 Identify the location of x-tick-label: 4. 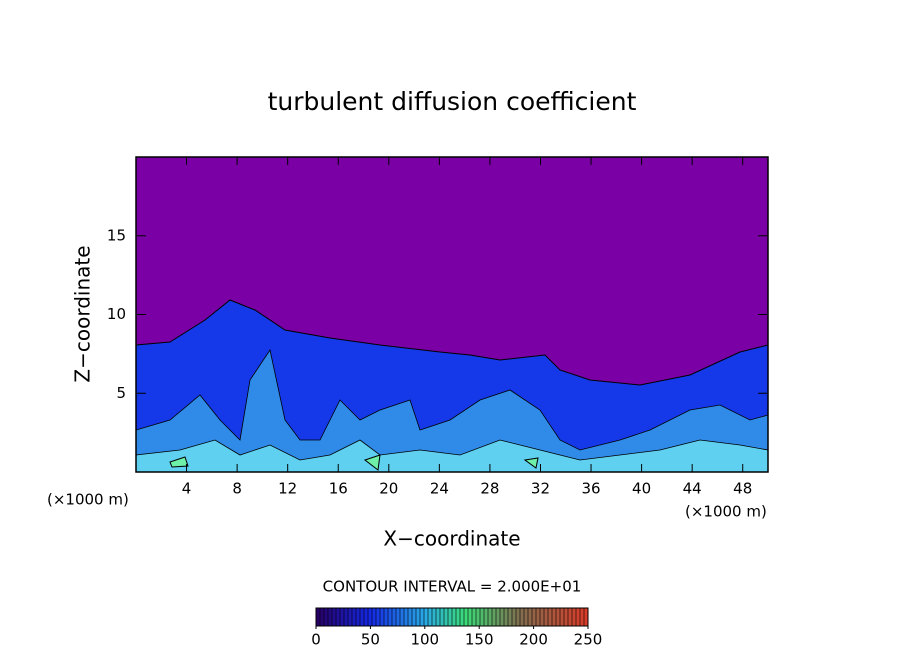
(187, 489).